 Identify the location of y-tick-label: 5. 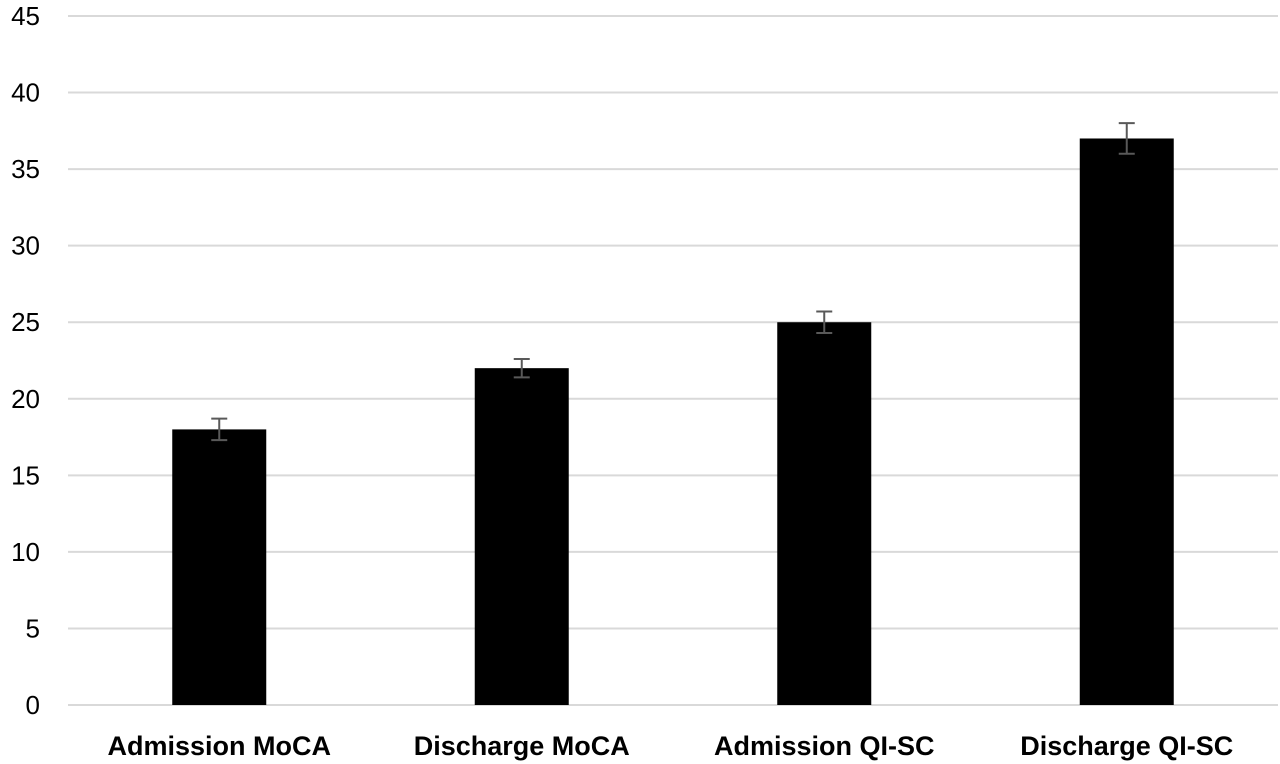
(33, 628).